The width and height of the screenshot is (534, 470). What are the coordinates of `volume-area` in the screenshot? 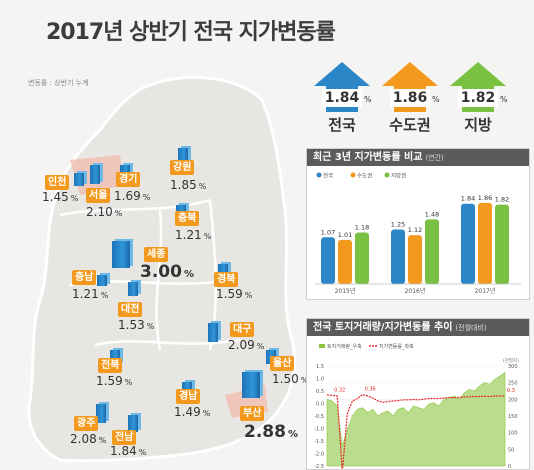 It's located at (416, 419).